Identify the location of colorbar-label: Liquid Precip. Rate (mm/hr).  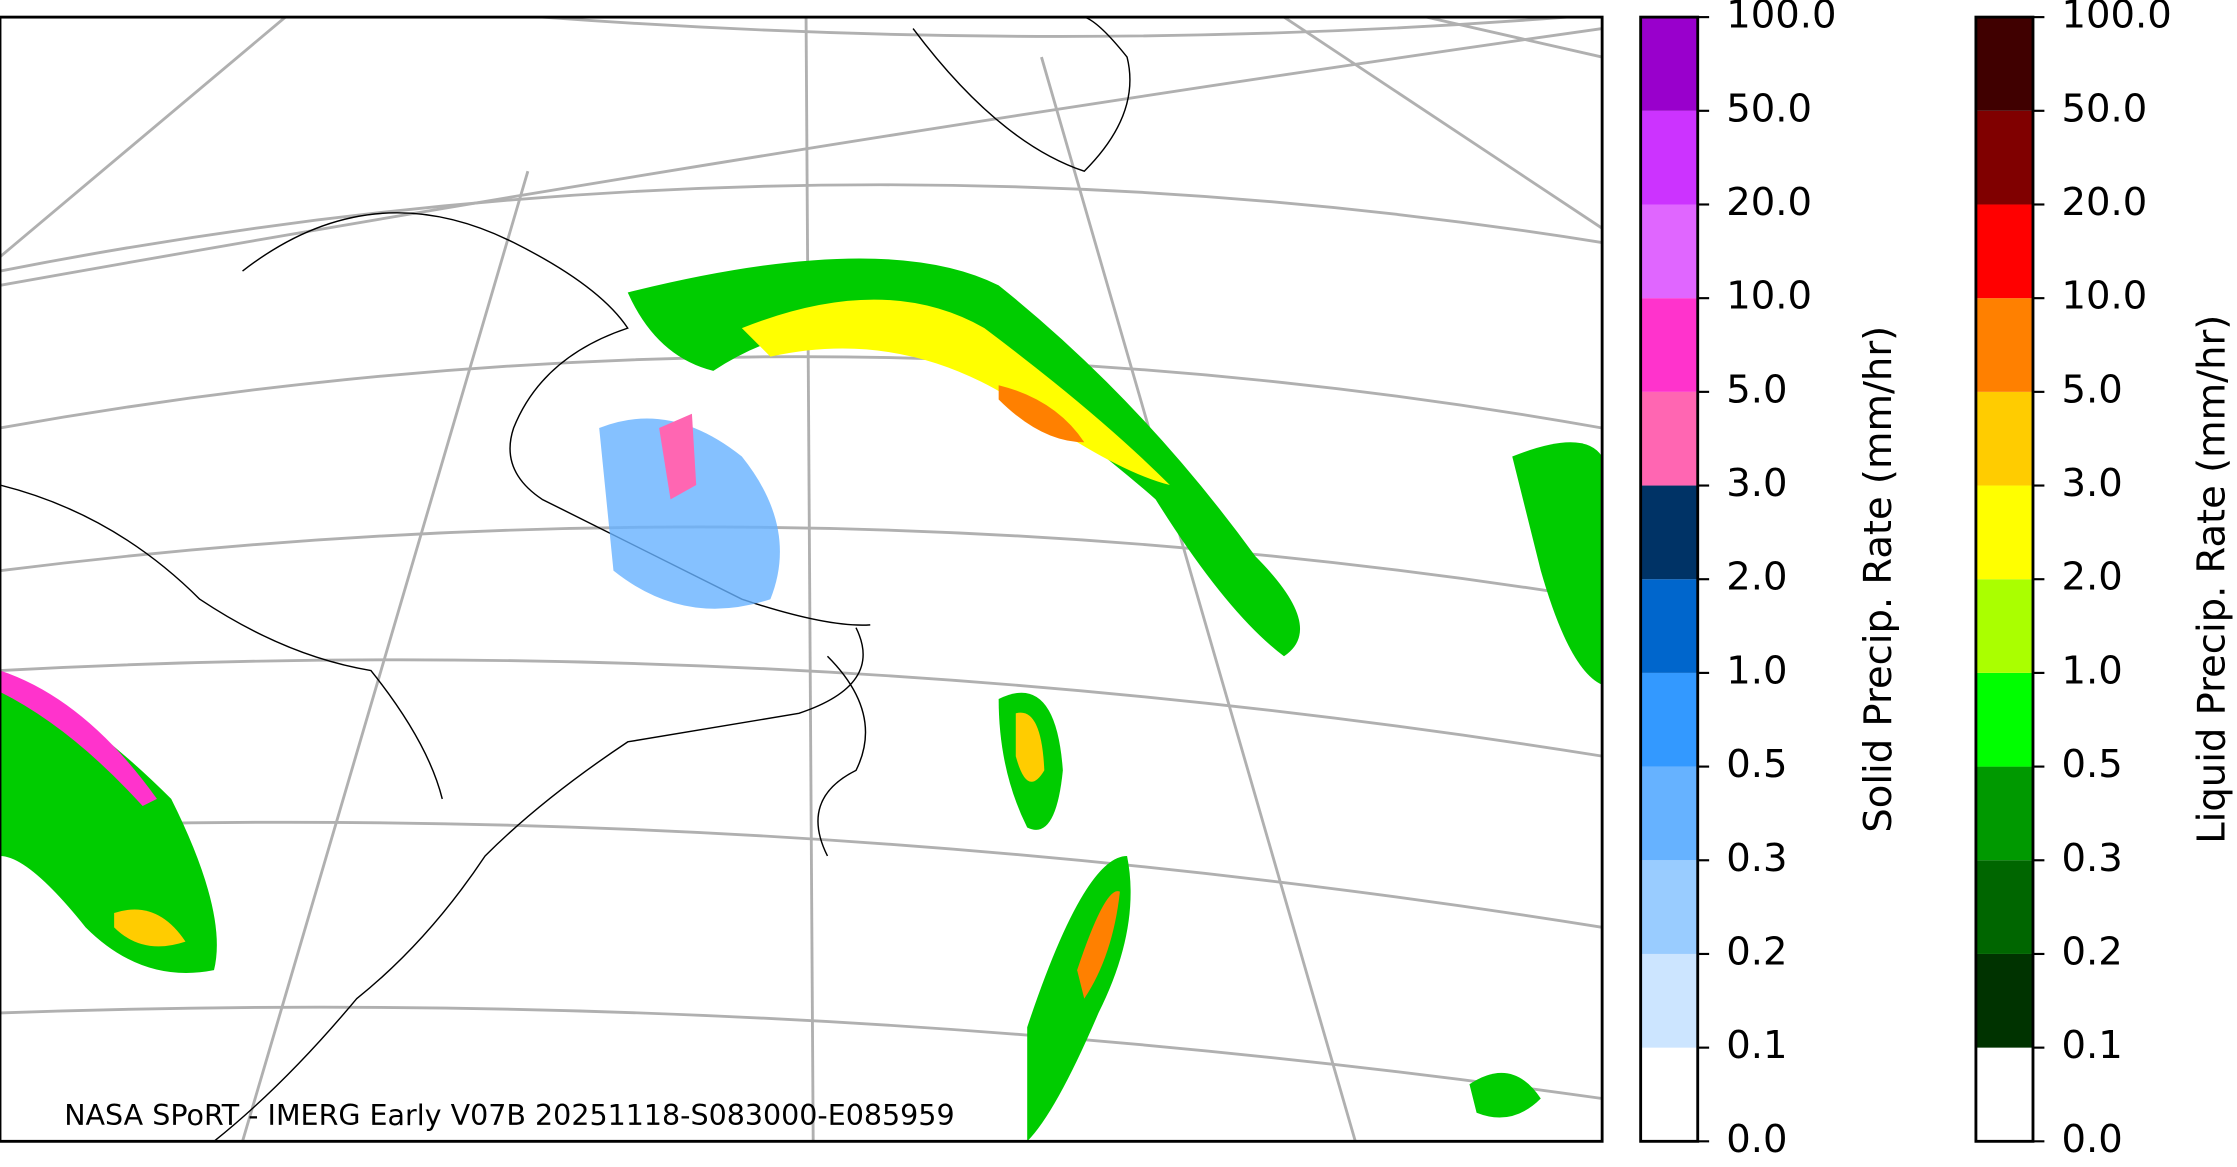
(2212, 579).